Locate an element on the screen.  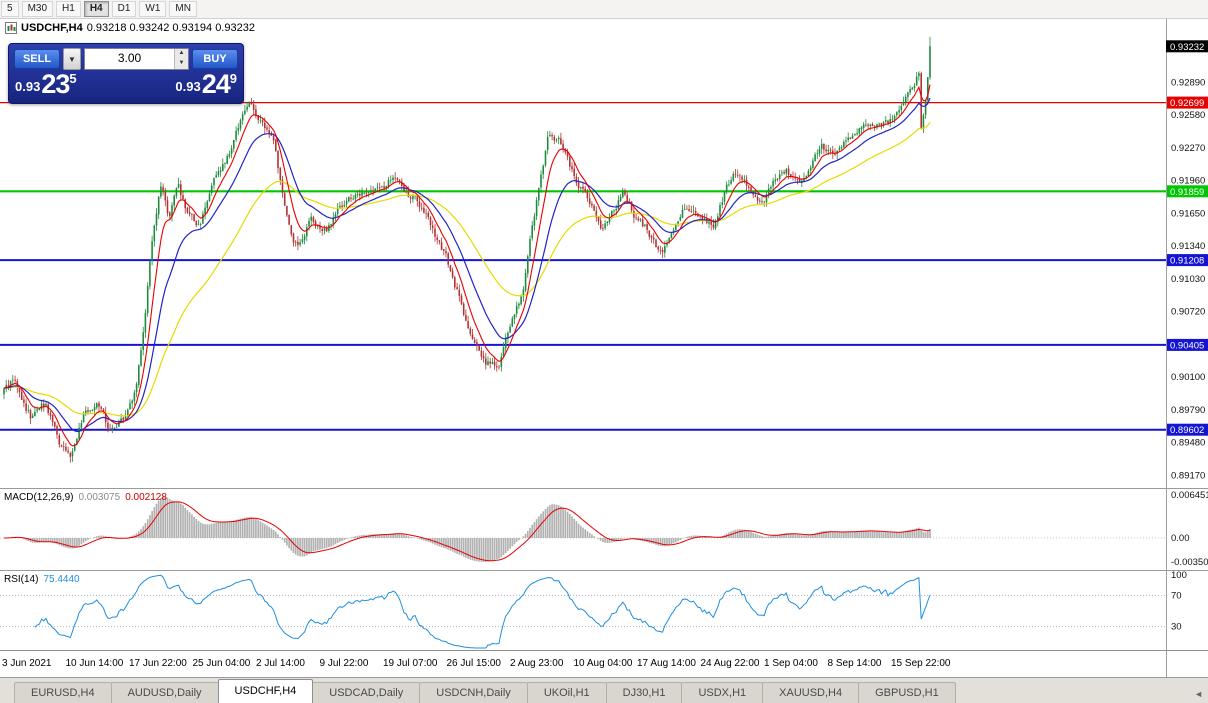
time-label: 9 Jul 22:00 is located at coordinates (344, 663).